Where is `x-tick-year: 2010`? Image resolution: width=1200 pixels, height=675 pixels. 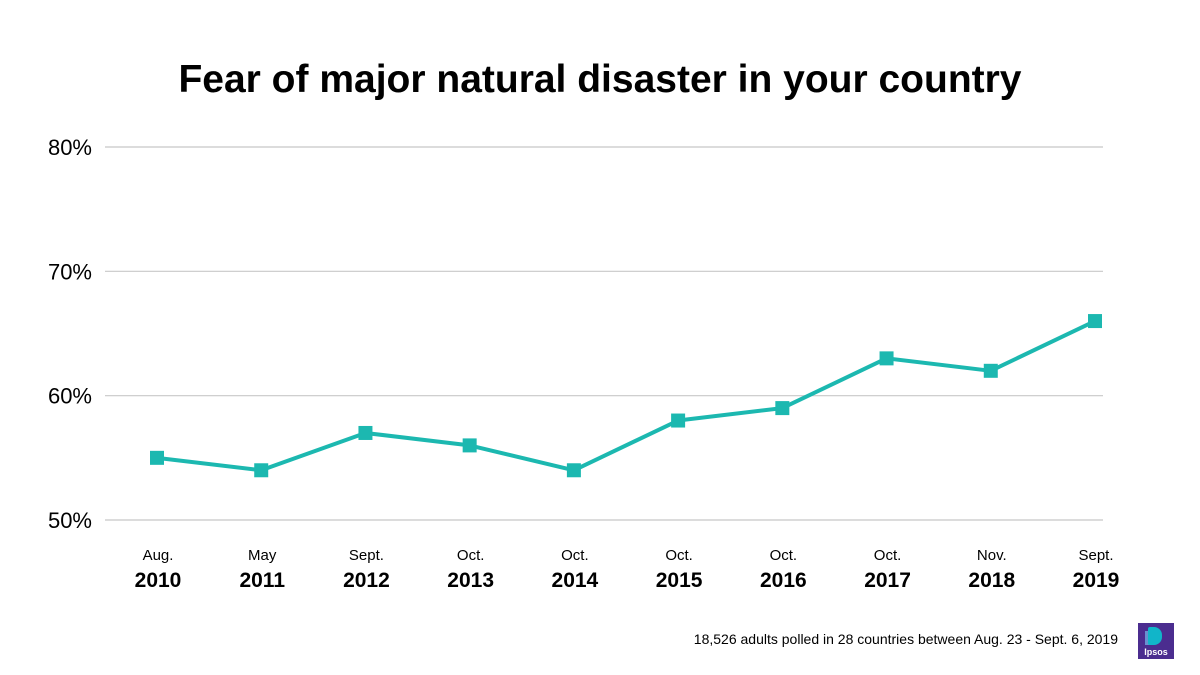
x-tick-year: 2010 is located at coordinates (158, 580).